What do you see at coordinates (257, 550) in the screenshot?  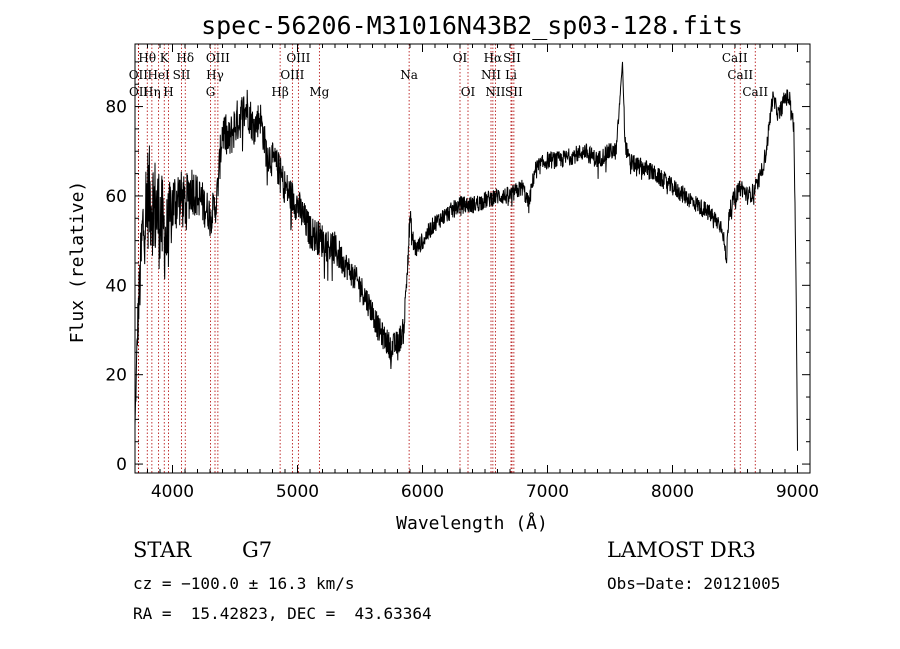 I see `object-subclass: G7` at bounding box center [257, 550].